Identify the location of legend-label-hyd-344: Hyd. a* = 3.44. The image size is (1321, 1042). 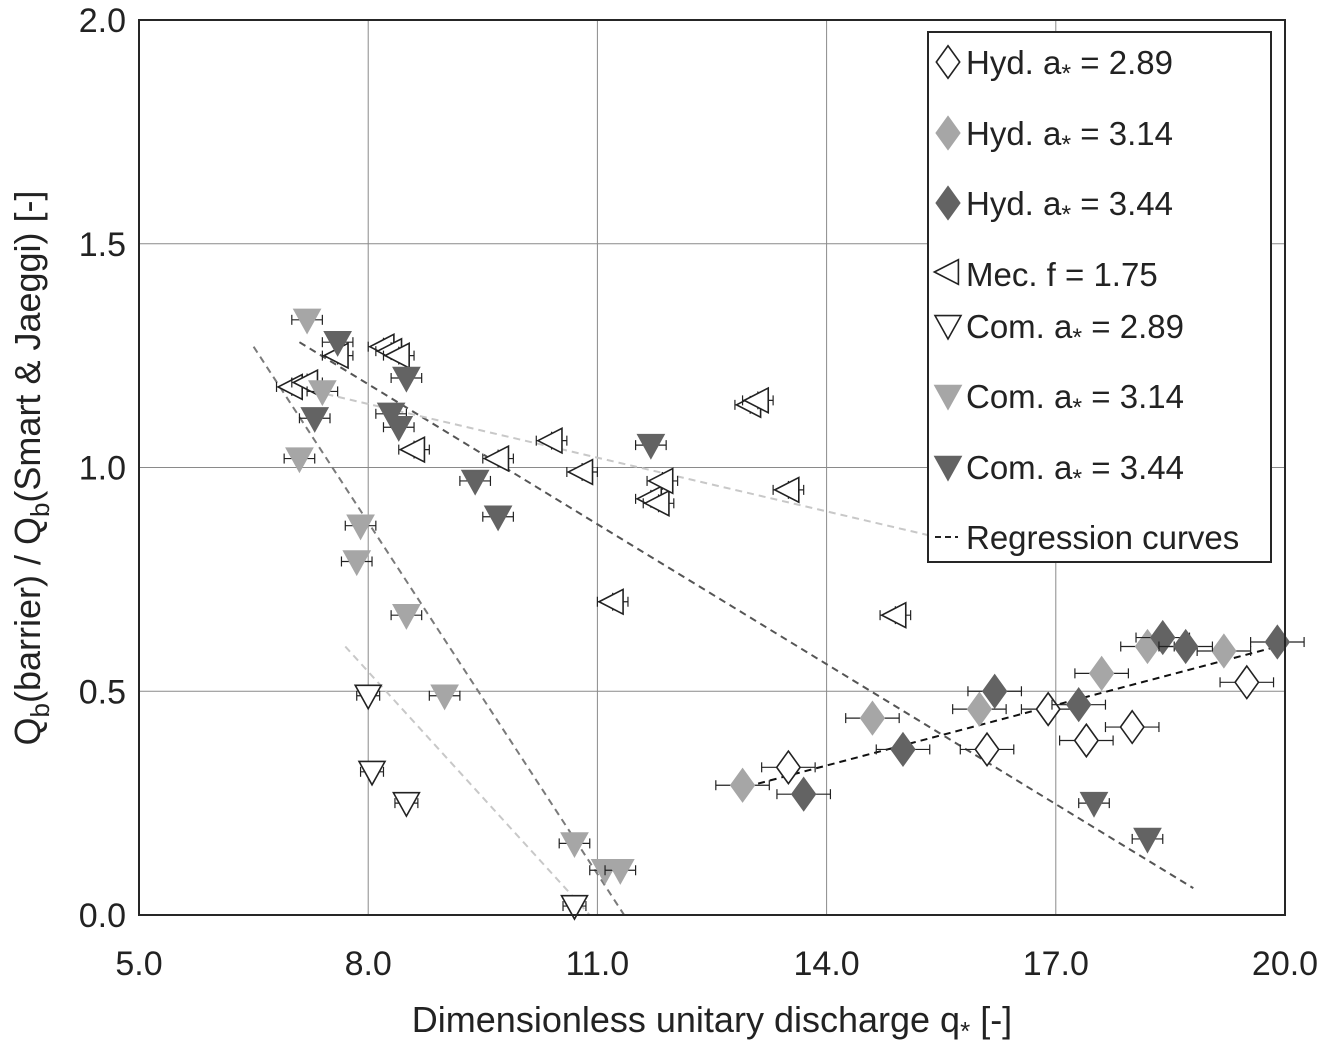
(1069, 207).